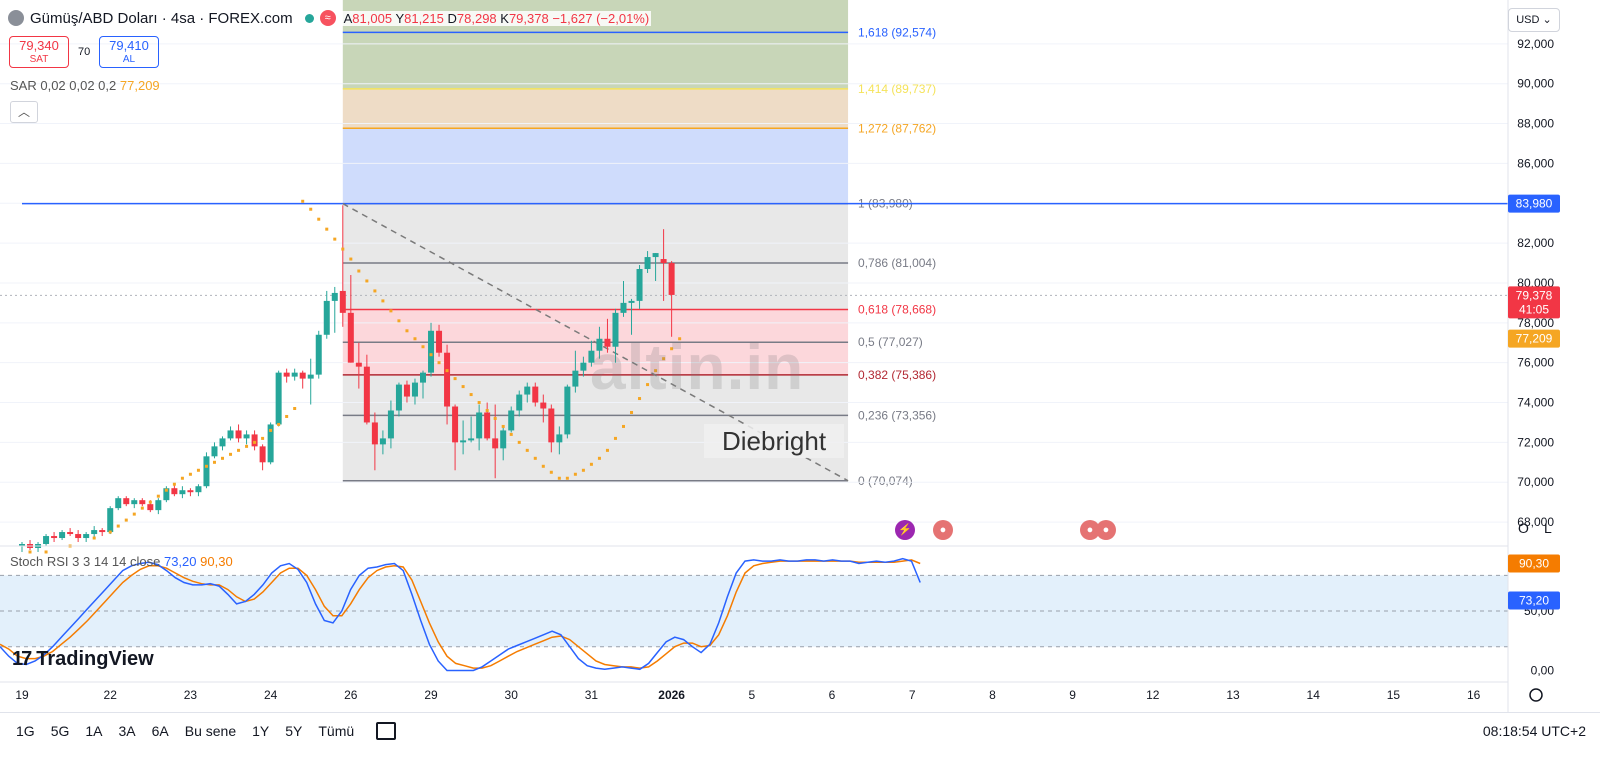 This screenshot has height=763, width=1600. What do you see at coordinates (1535, 163) in the screenshot?
I see `y-tick-label: 86,000` at bounding box center [1535, 163].